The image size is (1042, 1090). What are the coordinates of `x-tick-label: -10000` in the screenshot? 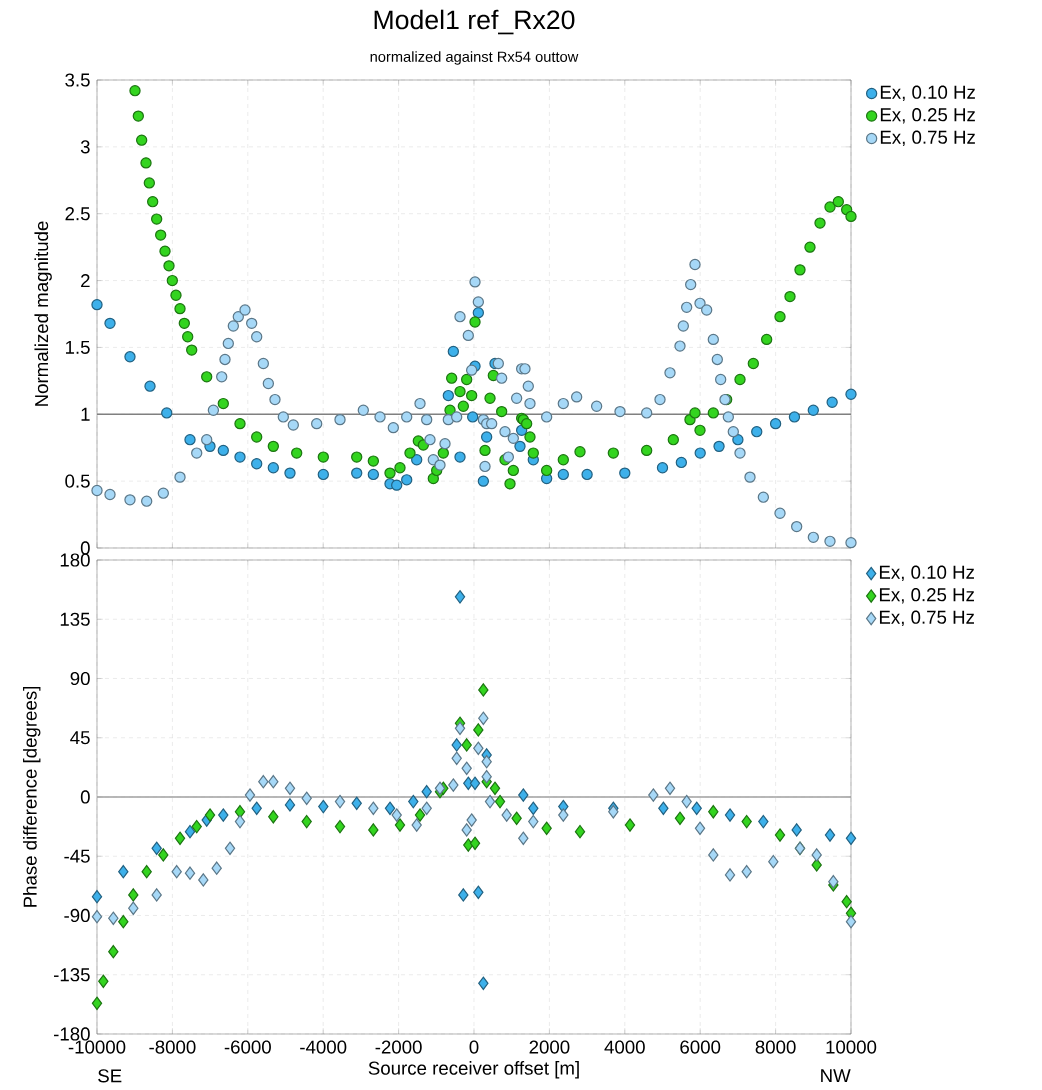 It's located at (97, 1047).